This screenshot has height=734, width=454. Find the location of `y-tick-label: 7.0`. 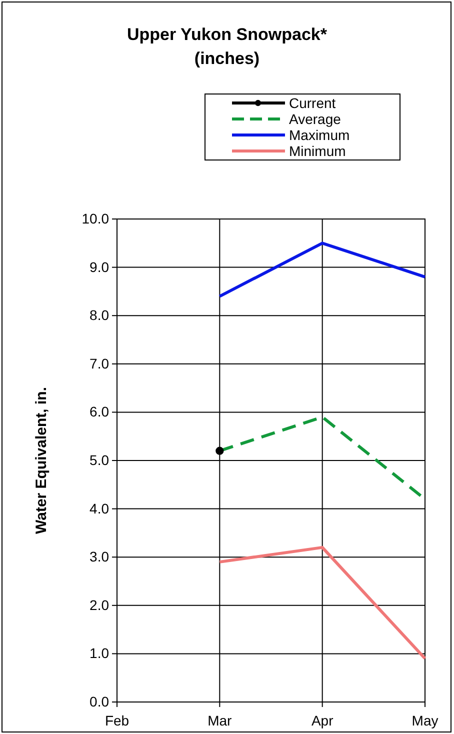

y-tick-label: 7.0 is located at coordinates (100, 363).